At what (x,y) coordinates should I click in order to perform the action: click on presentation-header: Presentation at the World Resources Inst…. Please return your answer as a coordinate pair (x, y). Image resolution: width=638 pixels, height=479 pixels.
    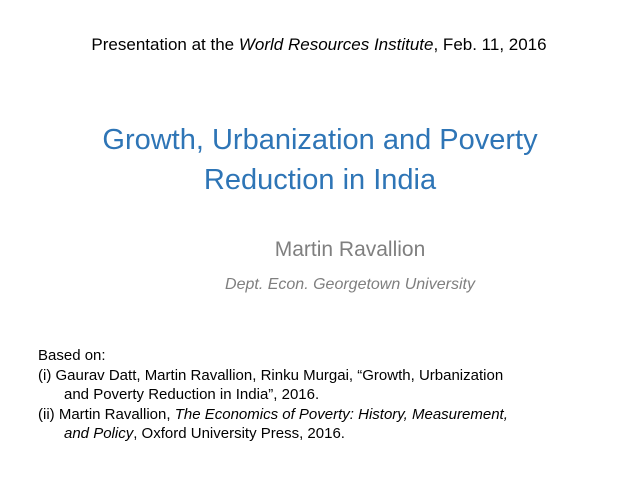
    Looking at the image, I should click on (319, 45).